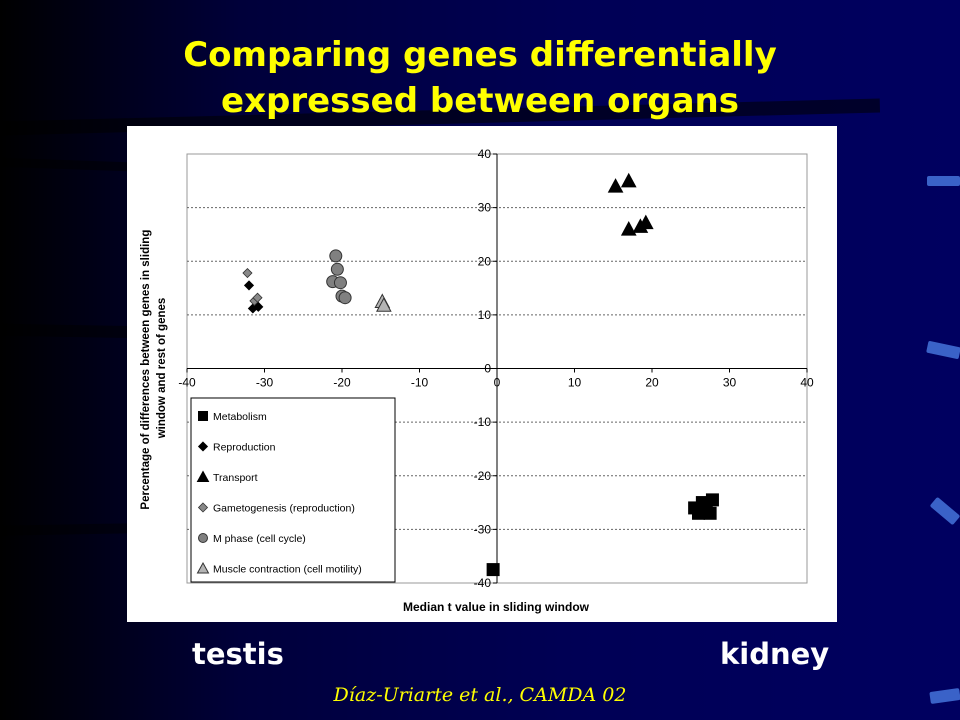  What do you see at coordinates (203, 446) in the screenshot?
I see `legend-marker-reproduction` at bounding box center [203, 446].